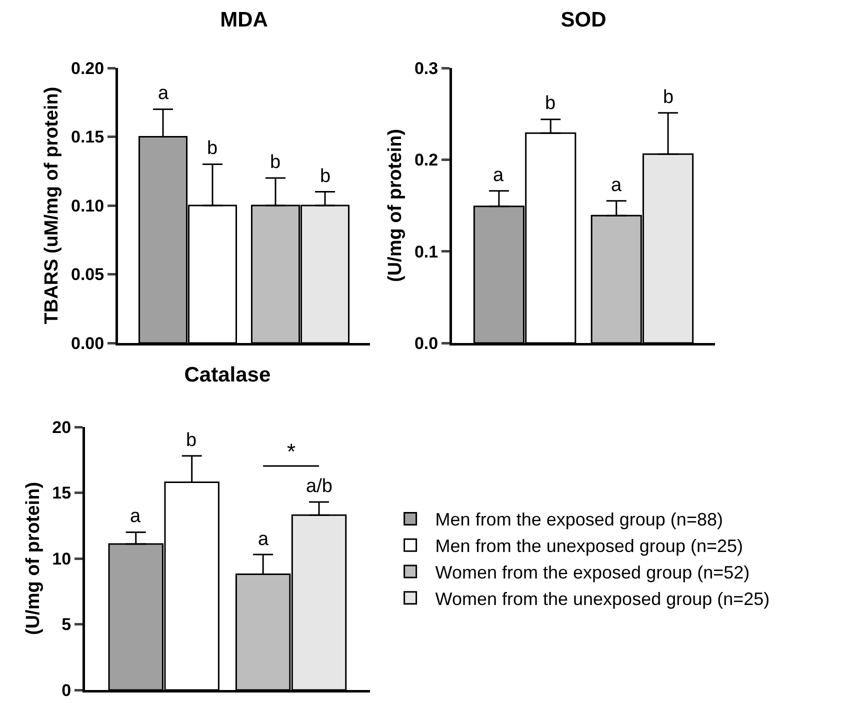 The height and width of the screenshot is (703, 855). Describe the element at coordinates (592, 572) in the screenshot. I see `legend-label: Women from the exposed group (n=52)` at that location.